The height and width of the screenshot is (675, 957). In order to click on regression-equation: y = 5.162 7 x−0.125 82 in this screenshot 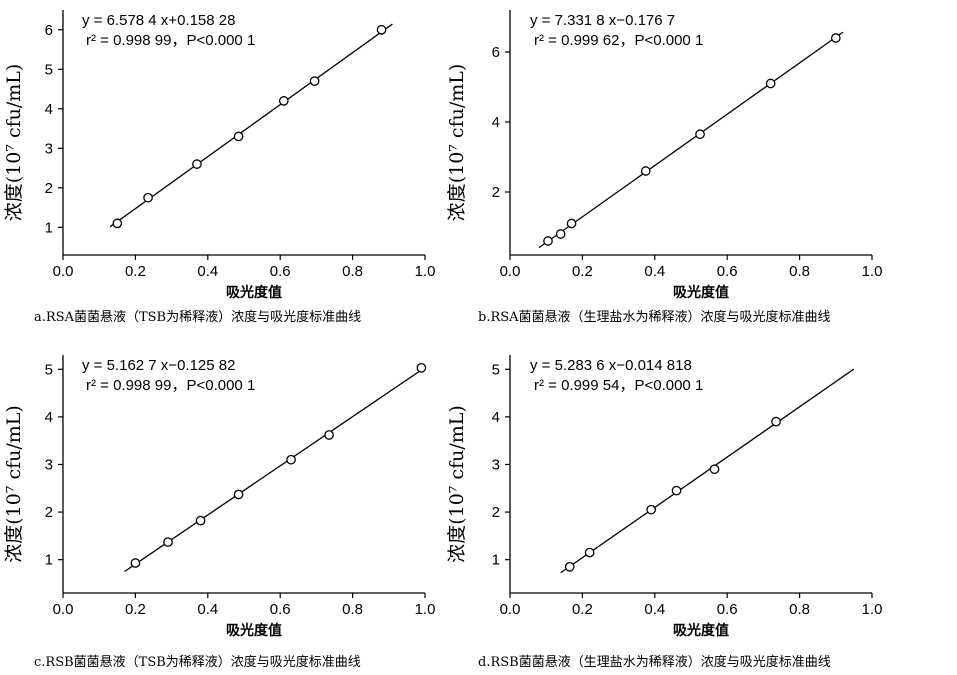, I will do `click(158, 365)`.